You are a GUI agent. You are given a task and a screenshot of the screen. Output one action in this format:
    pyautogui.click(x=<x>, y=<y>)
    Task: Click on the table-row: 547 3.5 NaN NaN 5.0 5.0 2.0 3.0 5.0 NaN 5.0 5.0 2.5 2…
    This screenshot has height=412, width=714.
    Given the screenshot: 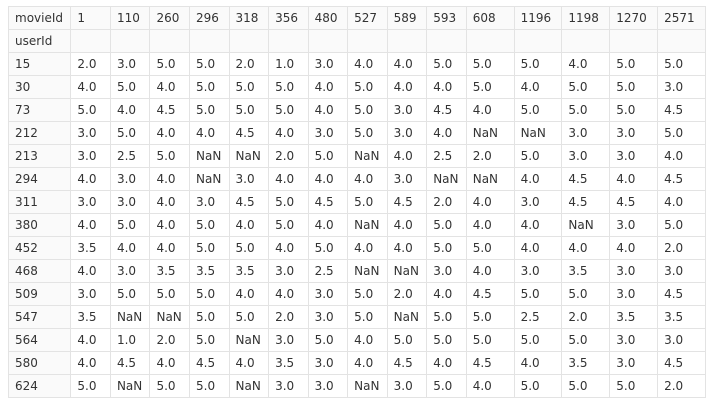 What is the action you would take?
    pyautogui.click(x=356, y=317)
    